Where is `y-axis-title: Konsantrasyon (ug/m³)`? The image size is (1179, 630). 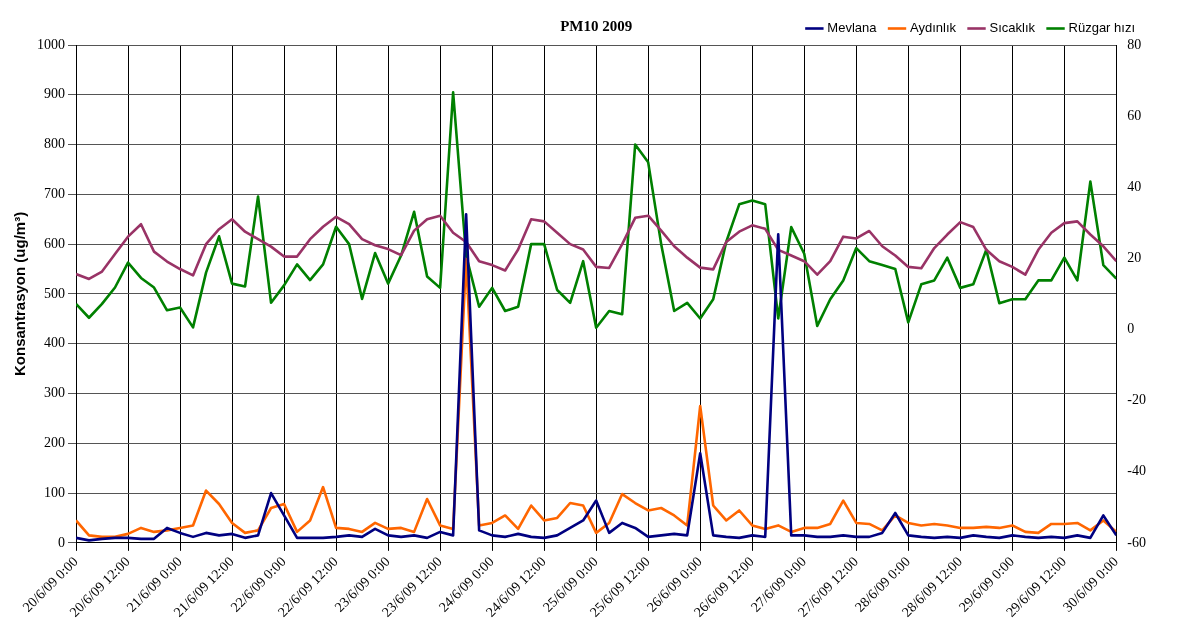 y-axis-title: Konsantrasyon (ug/m³) is located at coordinates (20, 294).